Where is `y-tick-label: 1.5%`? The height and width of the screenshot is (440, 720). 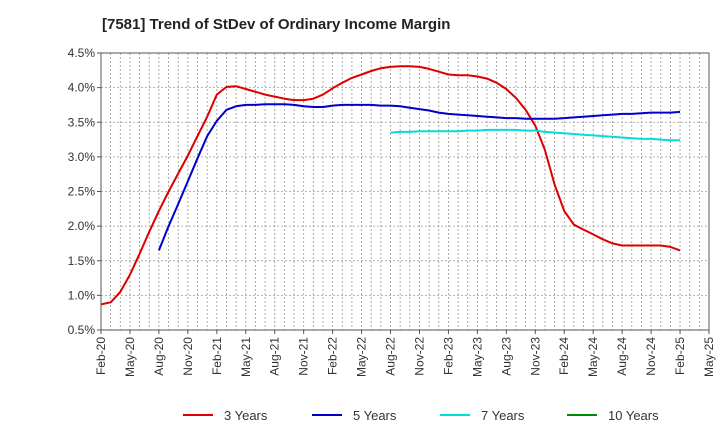
y-tick-label: 1.5% is located at coordinates (82, 261).